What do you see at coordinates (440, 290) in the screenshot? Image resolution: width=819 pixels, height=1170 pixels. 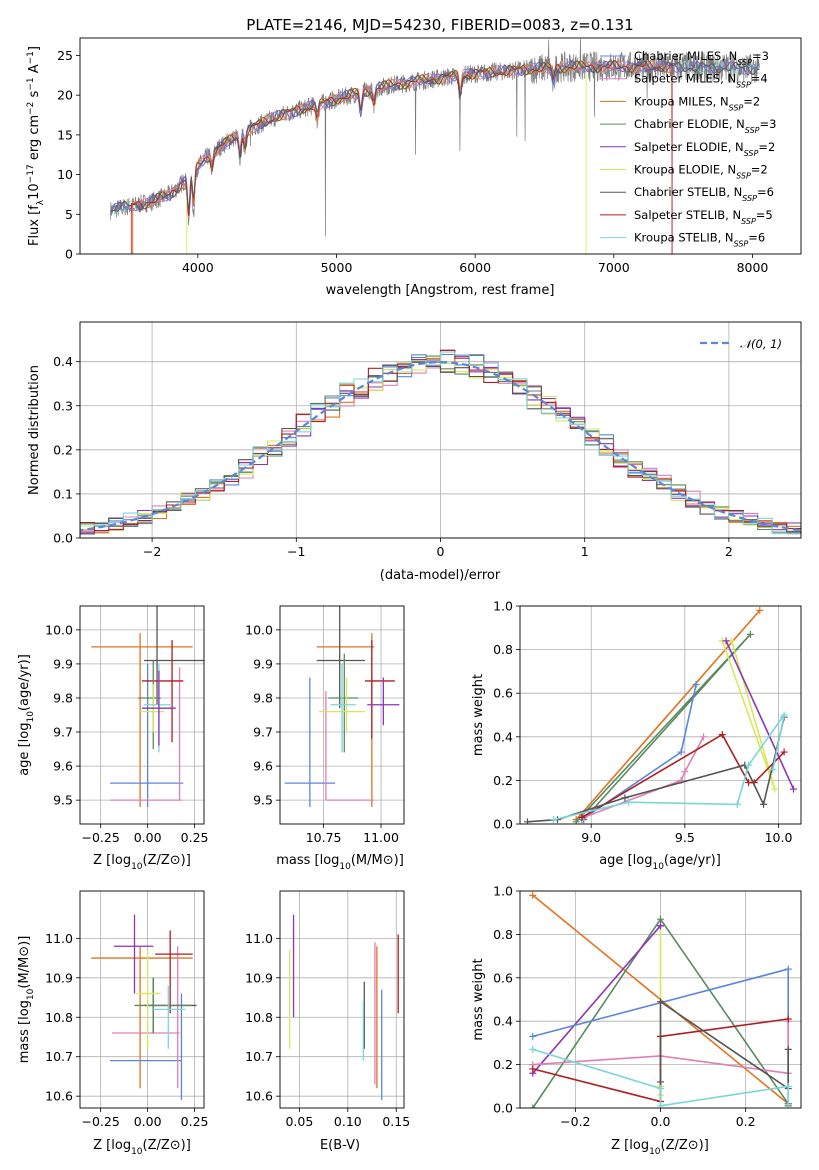 I see `x-axis-label: wavelength [Angstrom, rest frame]` at bounding box center [440, 290].